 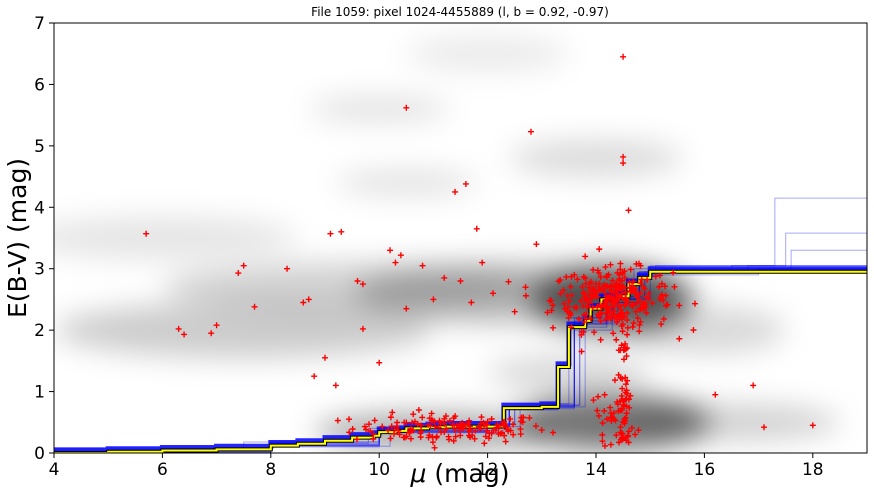 What do you see at coordinates (39, 270) in the screenshot?
I see `y-tick-label: 3` at bounding box center [39, 270].